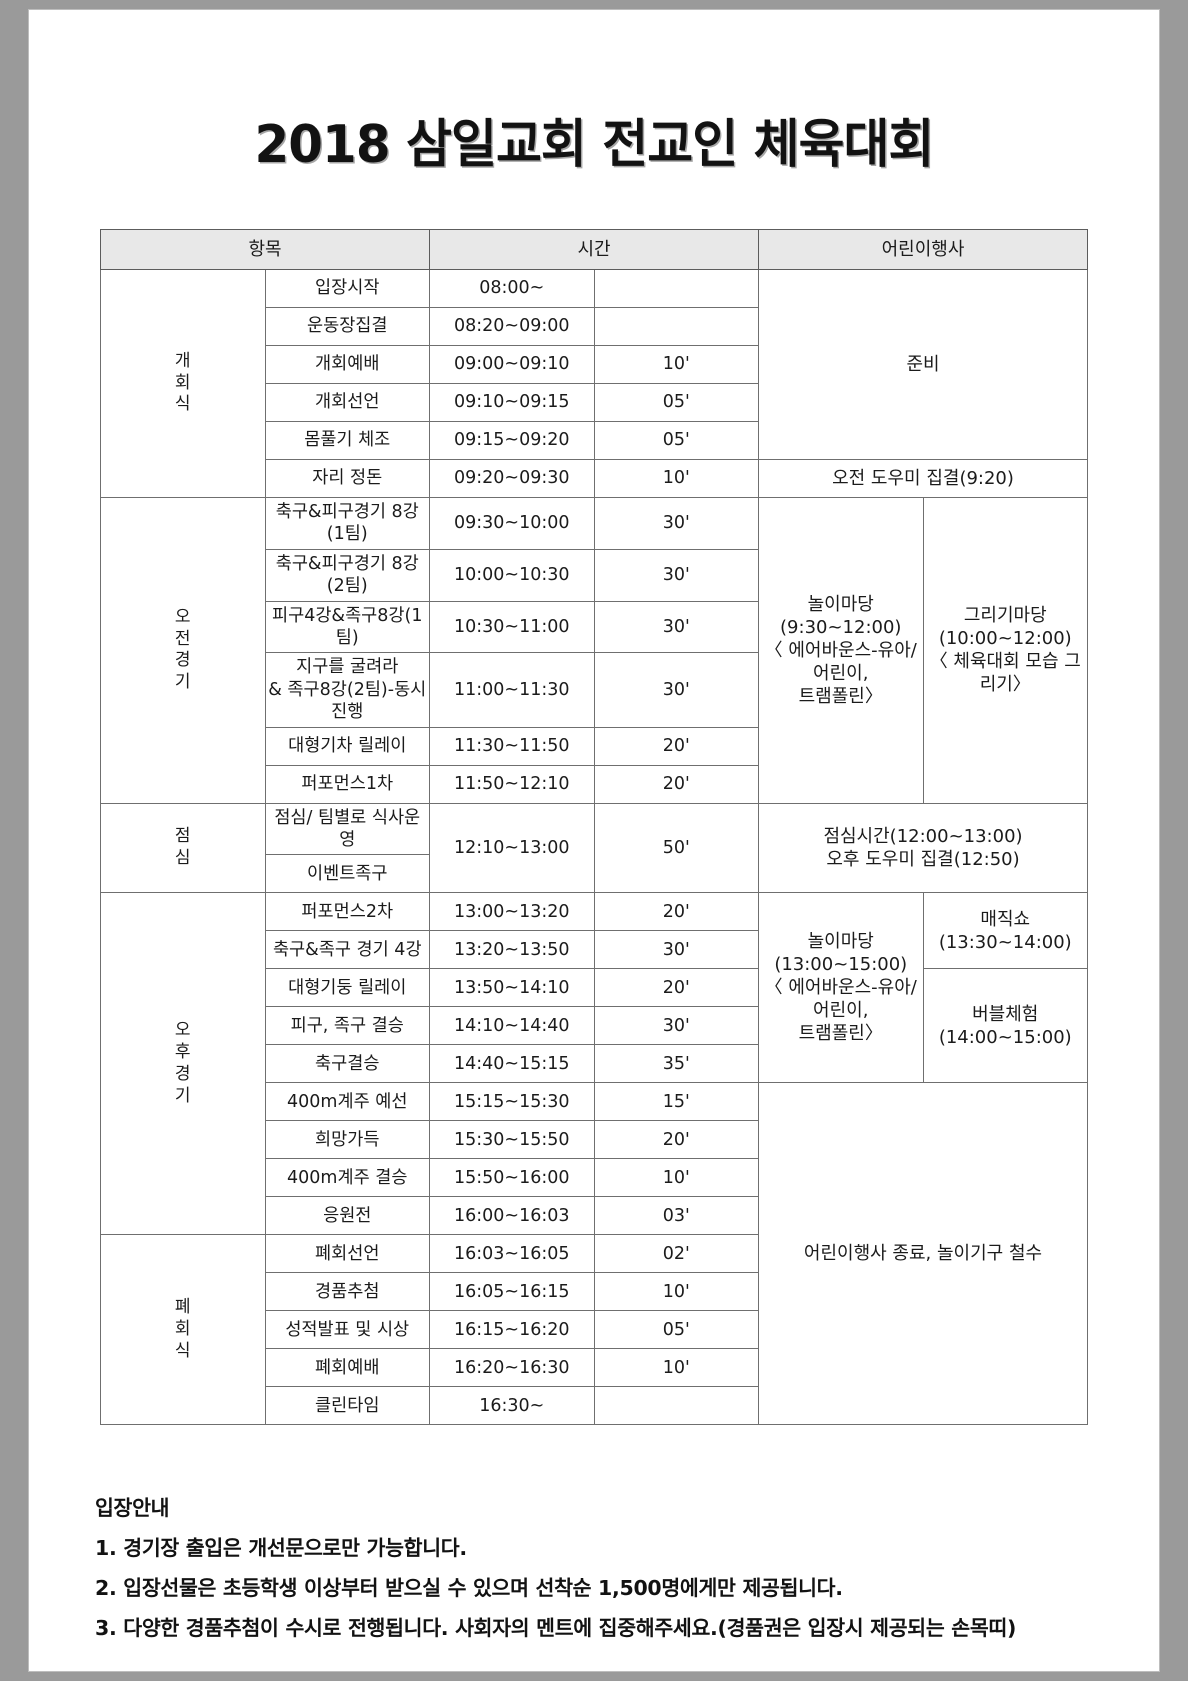 The width and height of the screenshot is (1188, 1681). Describe the element at coordinates (347, 829) in the screenshot. I see `row-item: 점심/ 팀별로 식사운영` at that location.